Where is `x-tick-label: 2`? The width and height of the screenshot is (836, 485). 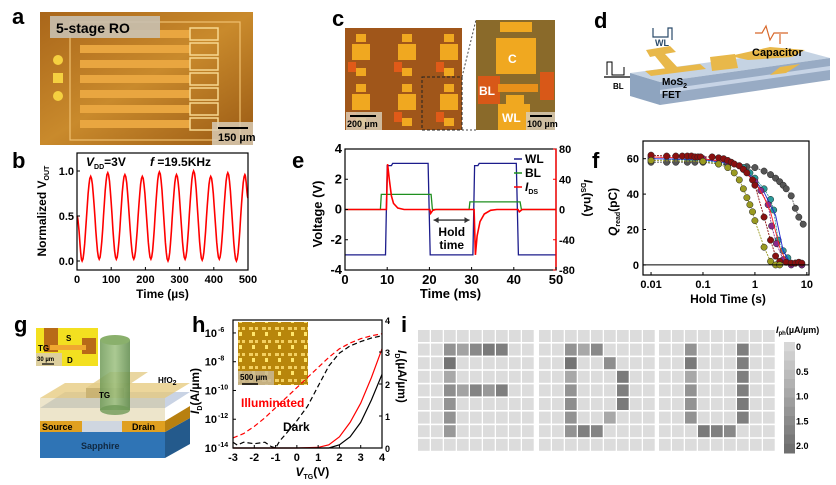 x-tick-label: 2 is located at coordinates (339, 458).